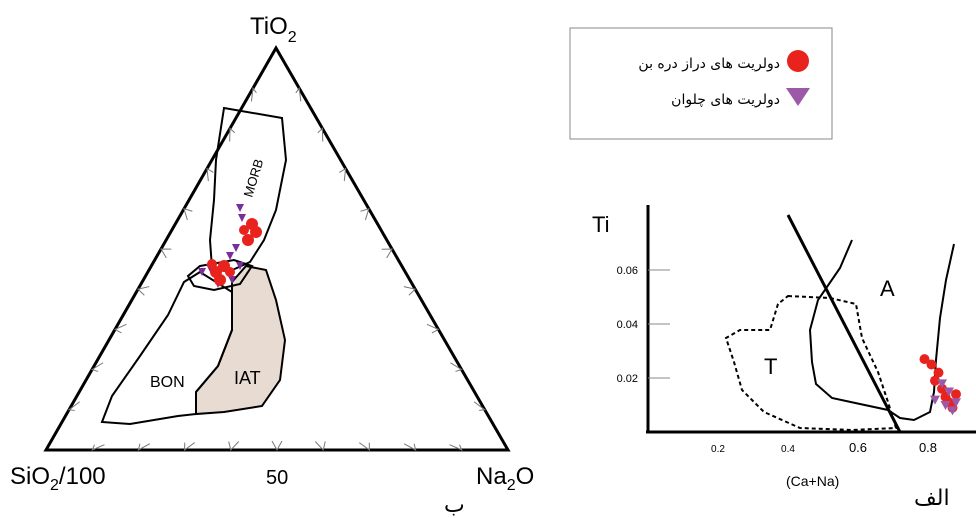 The image size is (976, 518). Describe the element at coordinates (505, 478) in the screenshot. I see `apex-right-label: Na2O` at that location.